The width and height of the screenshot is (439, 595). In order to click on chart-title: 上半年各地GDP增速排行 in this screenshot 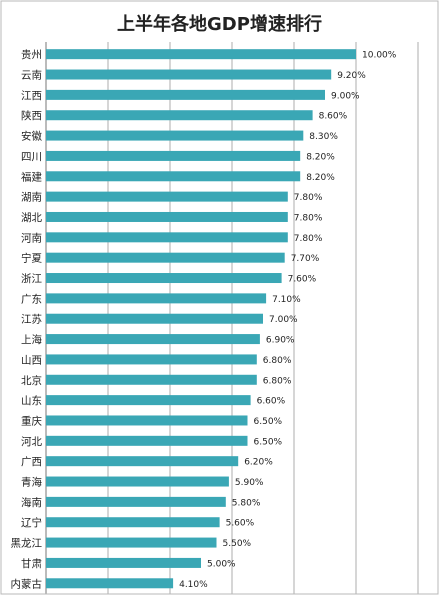, I will do `click(219, 24)`.